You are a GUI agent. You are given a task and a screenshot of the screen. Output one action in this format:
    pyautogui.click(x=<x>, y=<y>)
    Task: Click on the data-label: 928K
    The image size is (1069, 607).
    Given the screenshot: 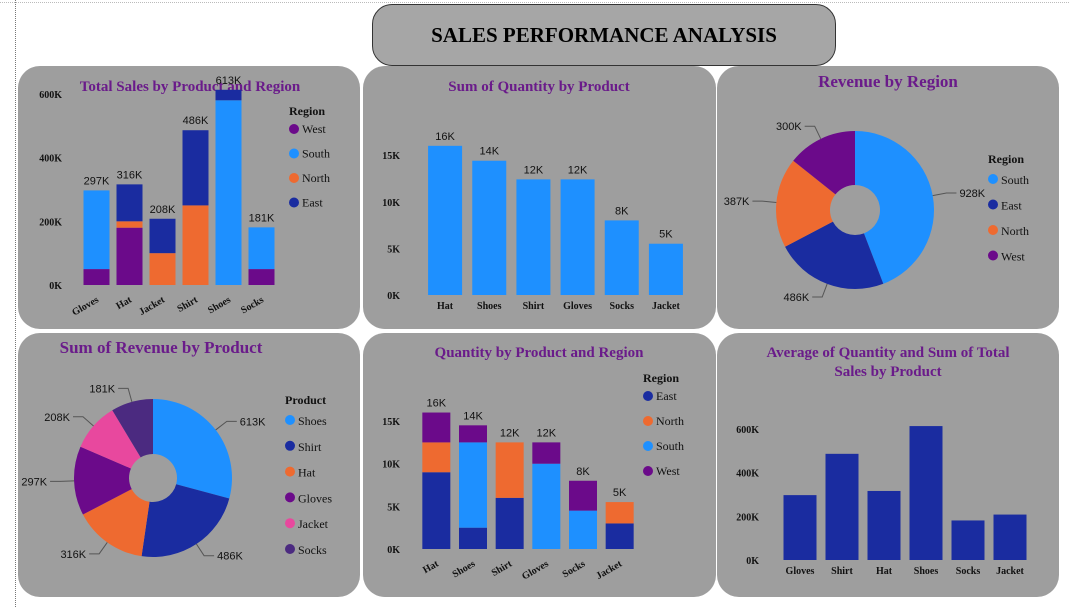 What is the action you would take?
    pyautogui.click(x=972, y=194)
    